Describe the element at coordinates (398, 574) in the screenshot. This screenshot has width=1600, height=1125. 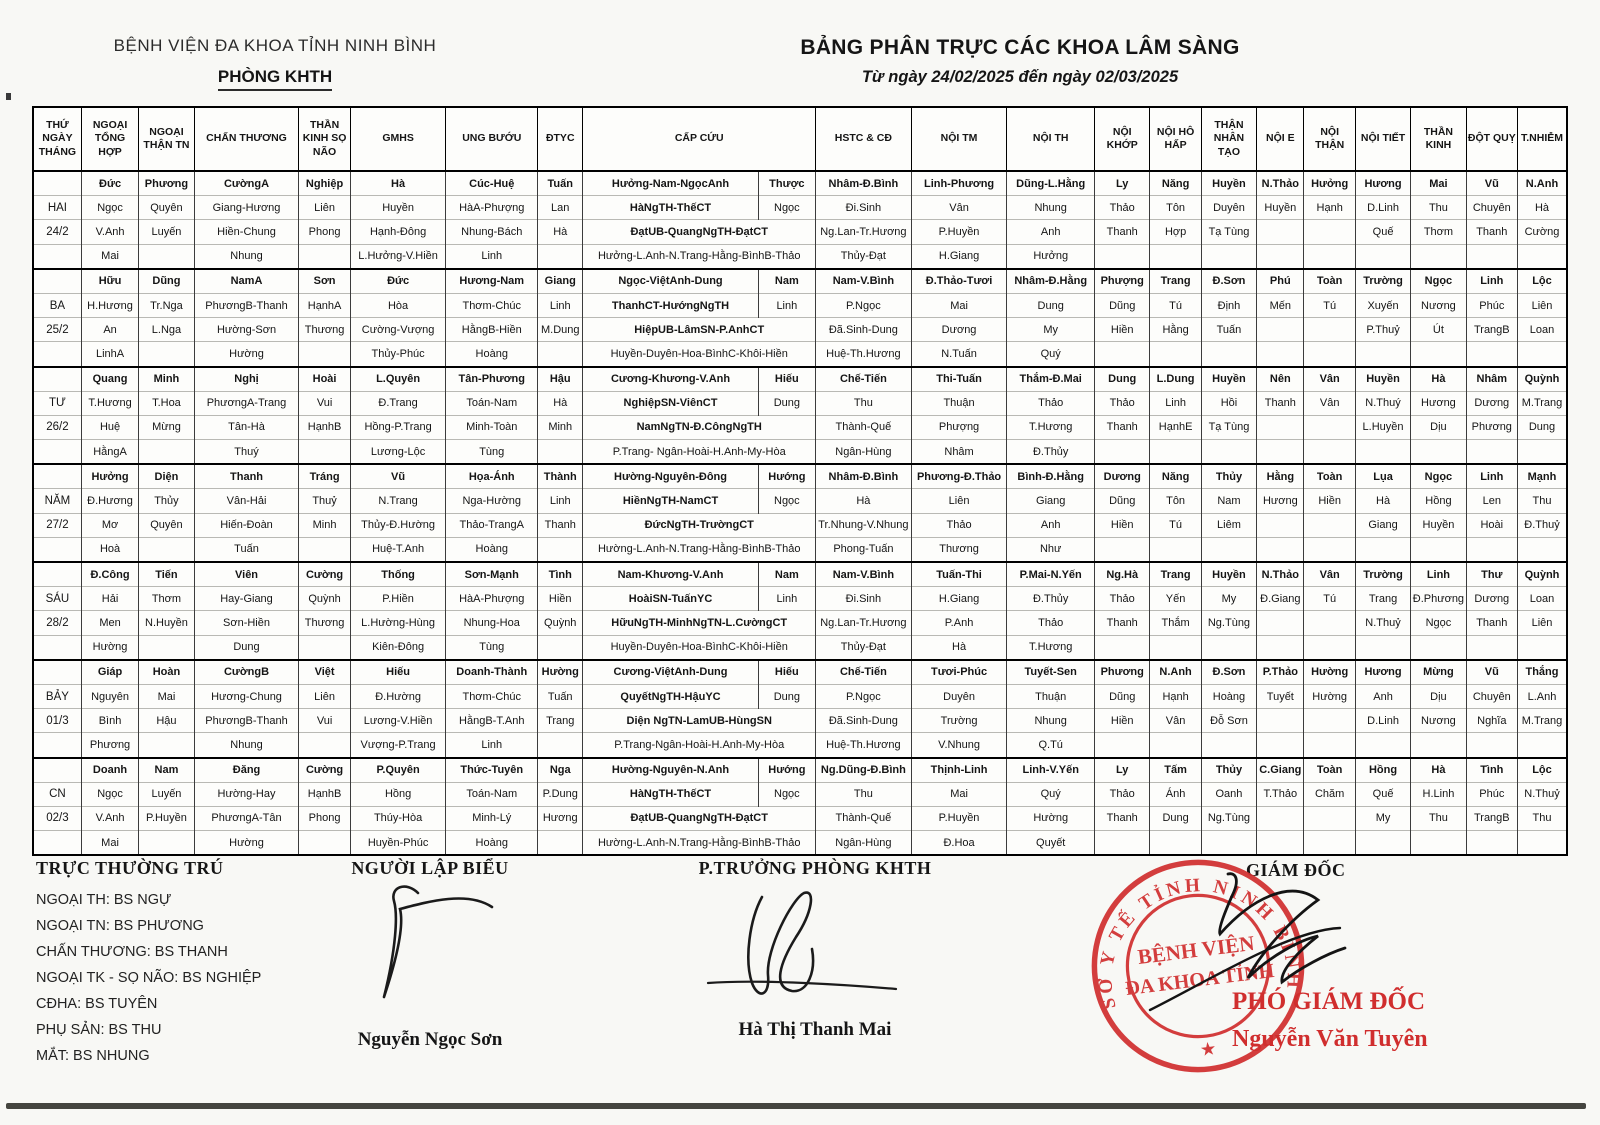
I see `duty-cell: Thống` at that location.